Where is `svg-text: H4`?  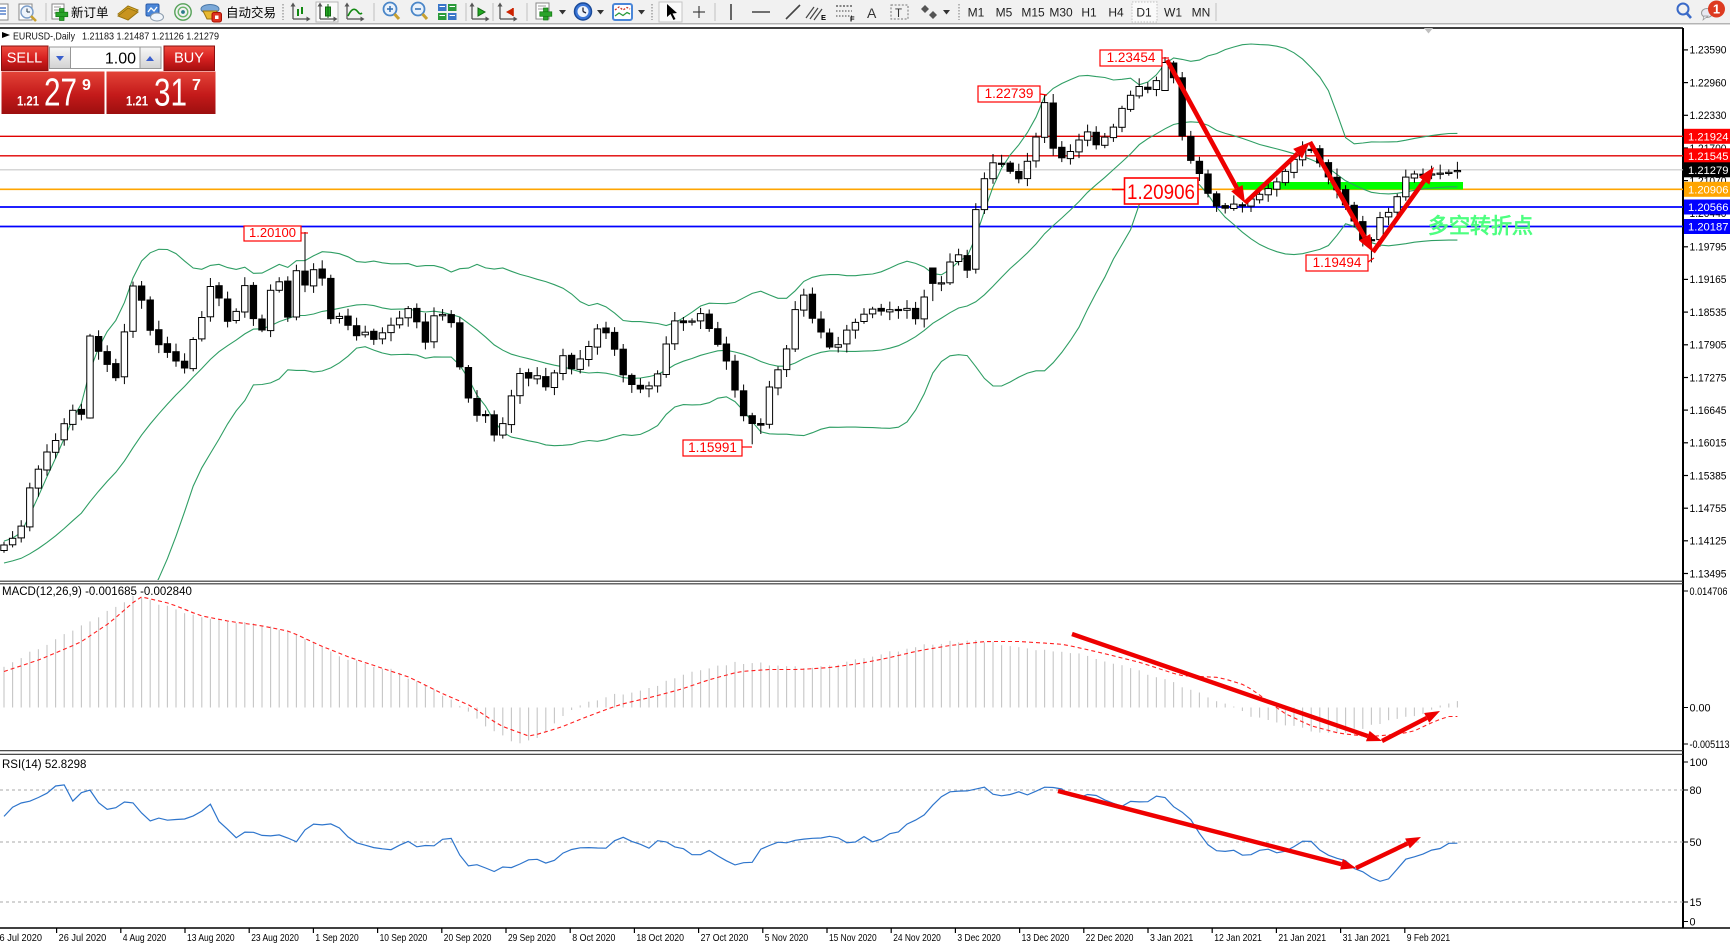 svg-text: H4 is located at coordinates (1116, 13).